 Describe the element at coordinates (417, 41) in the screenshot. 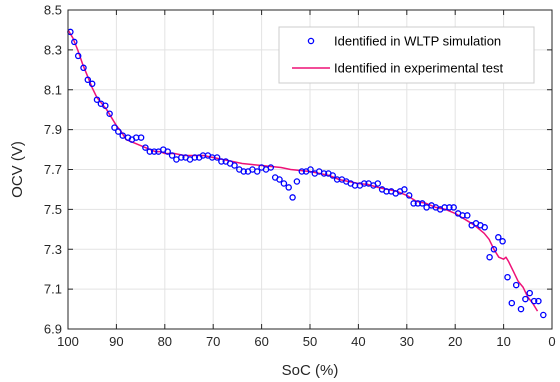

I see `legend-label-wltp: Identified in WLTP simulation` at that location.